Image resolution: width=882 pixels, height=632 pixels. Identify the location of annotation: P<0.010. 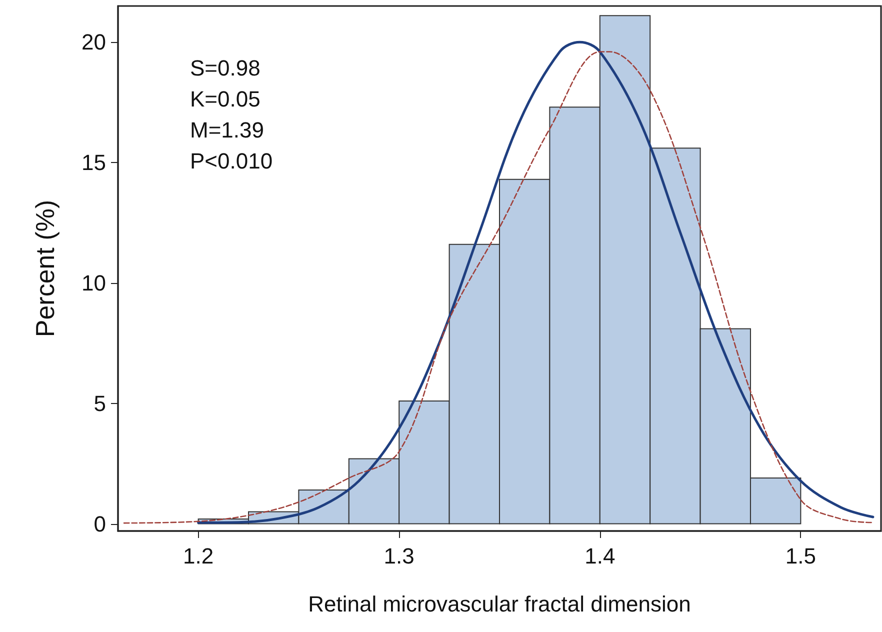
(231, 161).